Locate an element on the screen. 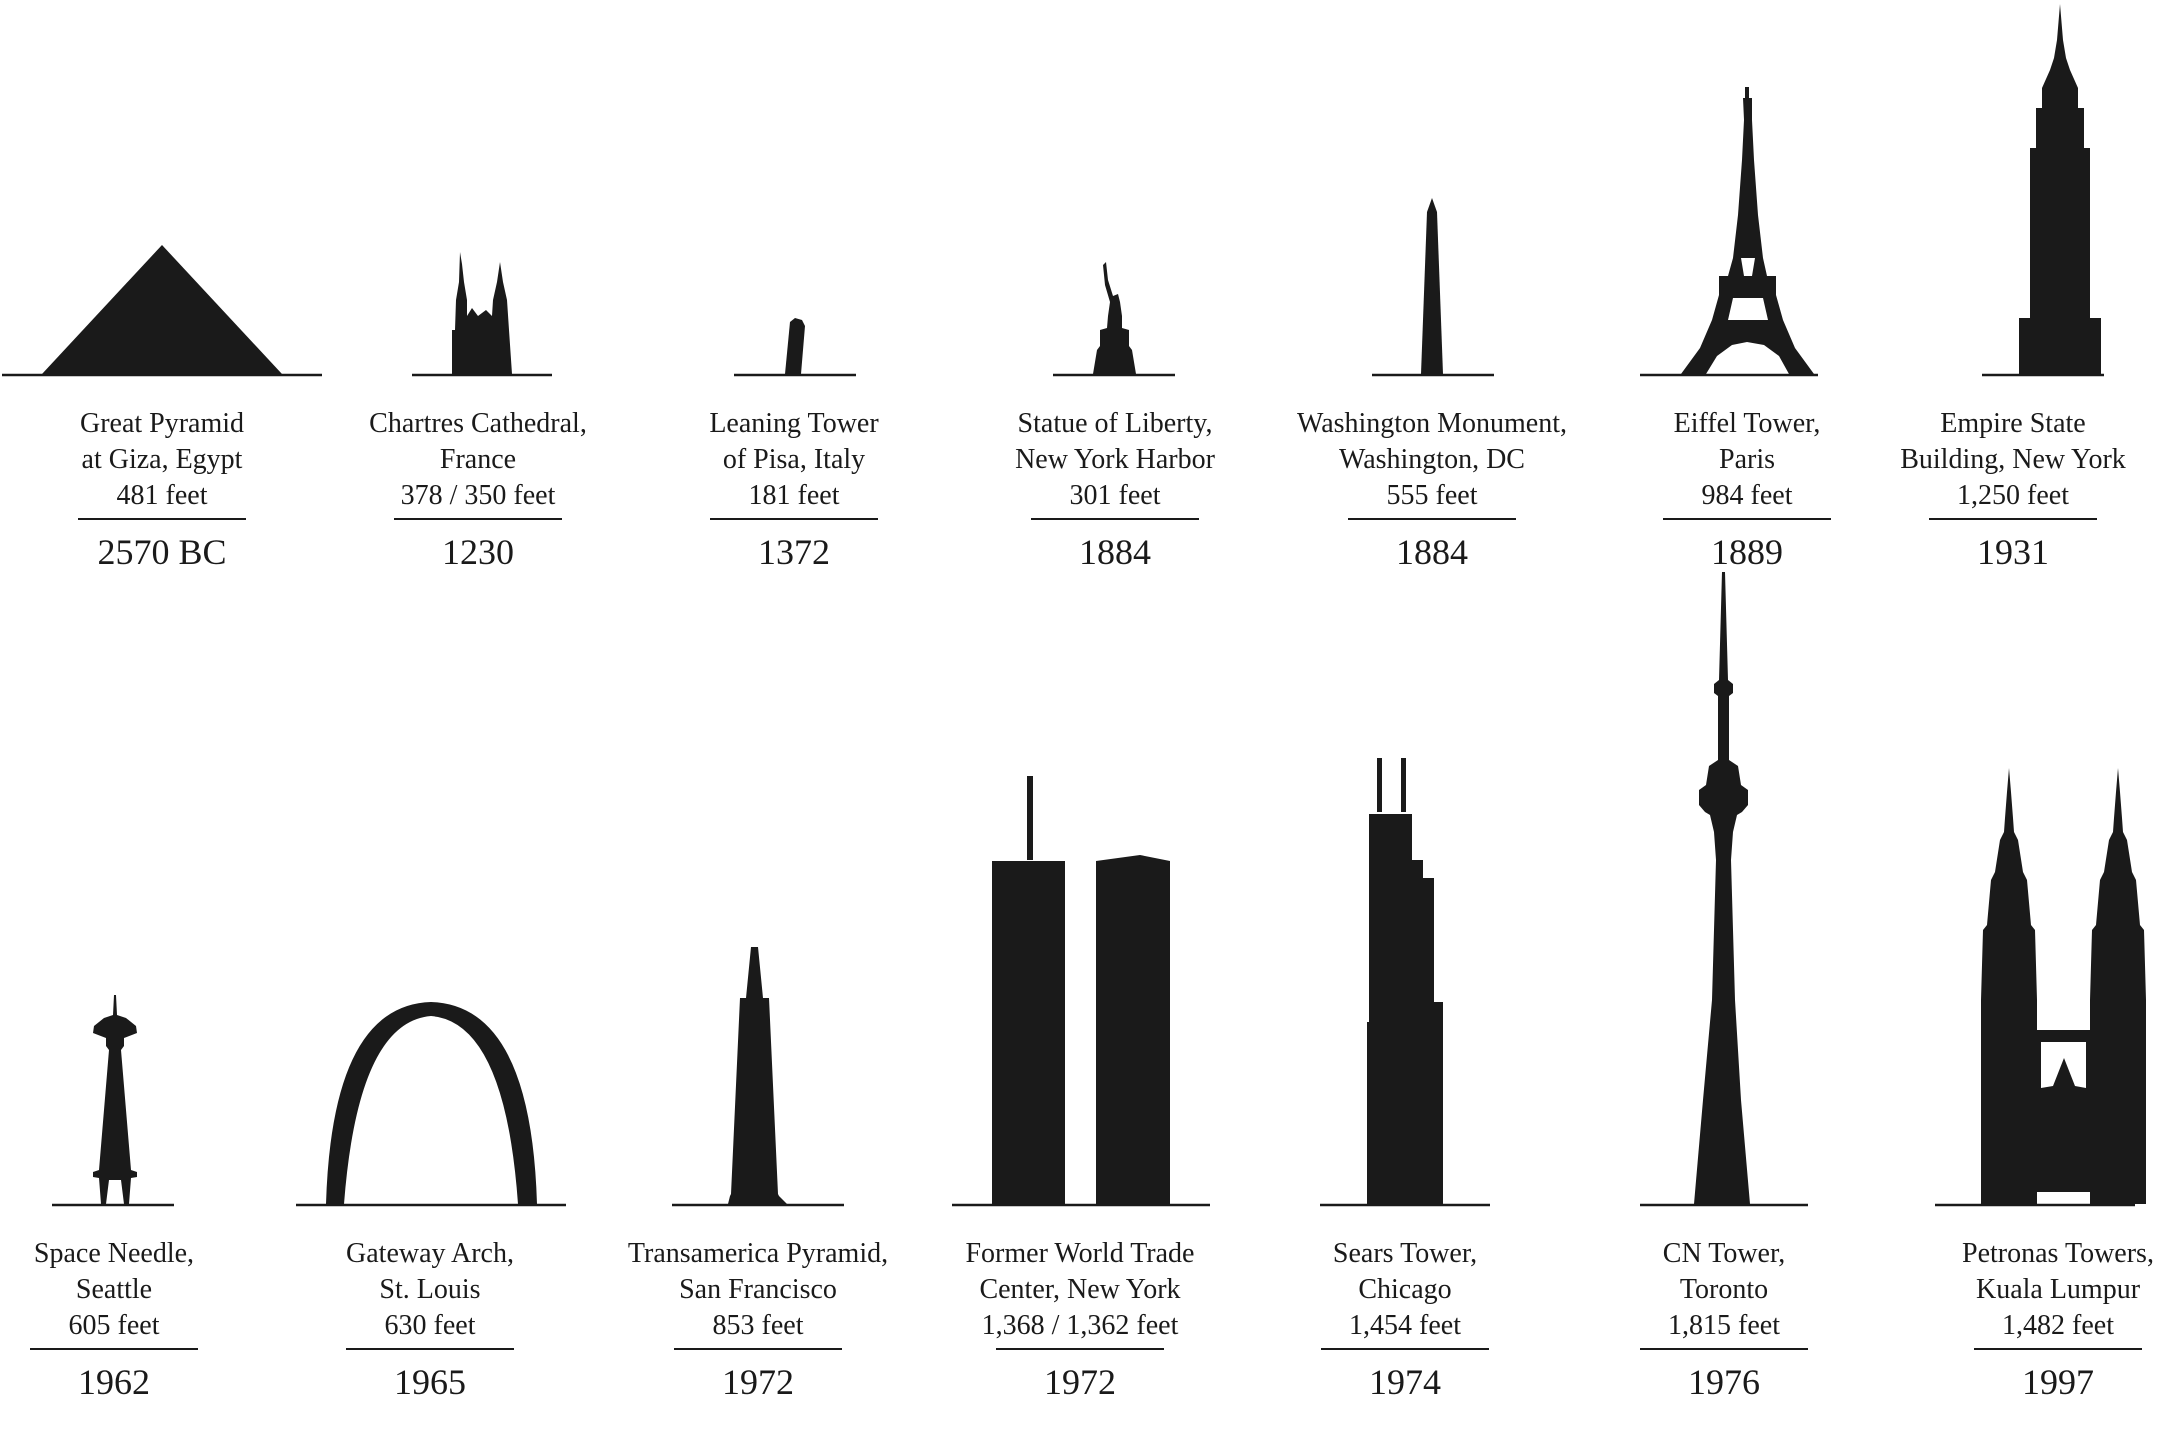  landmark-name: Empire State is located at coordinates (2013, 423).